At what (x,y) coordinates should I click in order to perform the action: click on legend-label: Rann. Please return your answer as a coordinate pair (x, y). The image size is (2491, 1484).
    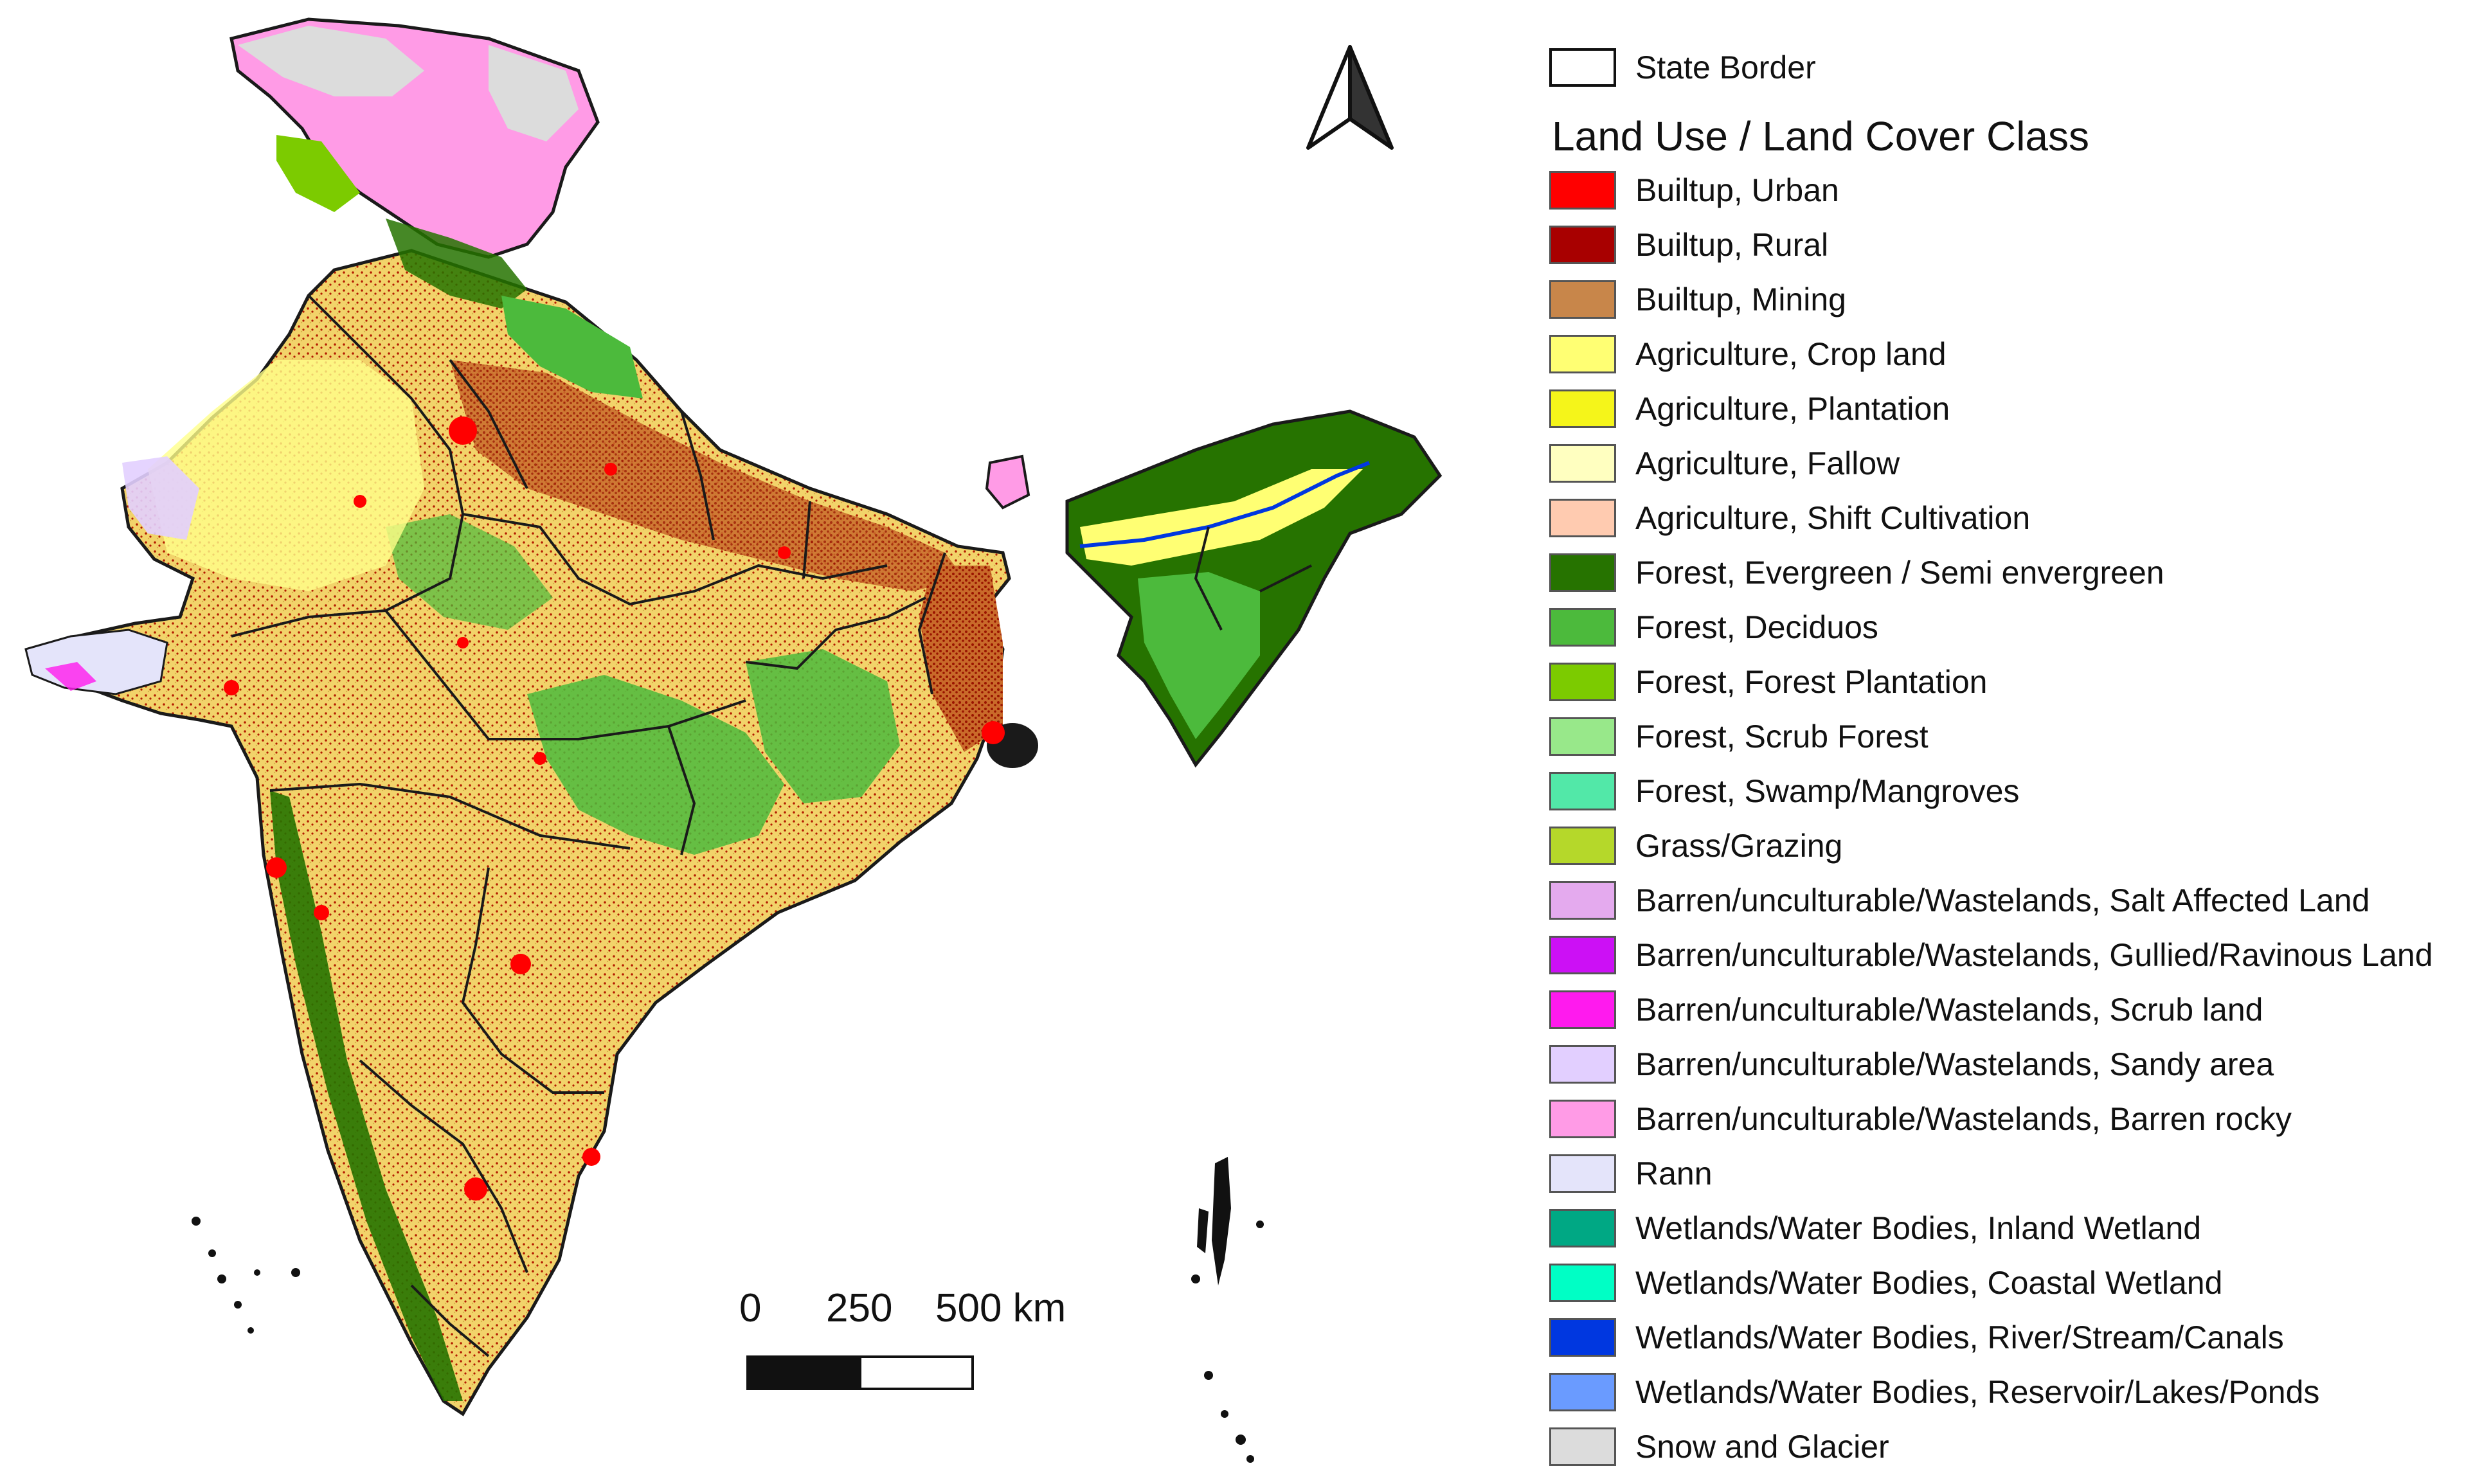
    Looking at the image, I should click on (1674, 1173).